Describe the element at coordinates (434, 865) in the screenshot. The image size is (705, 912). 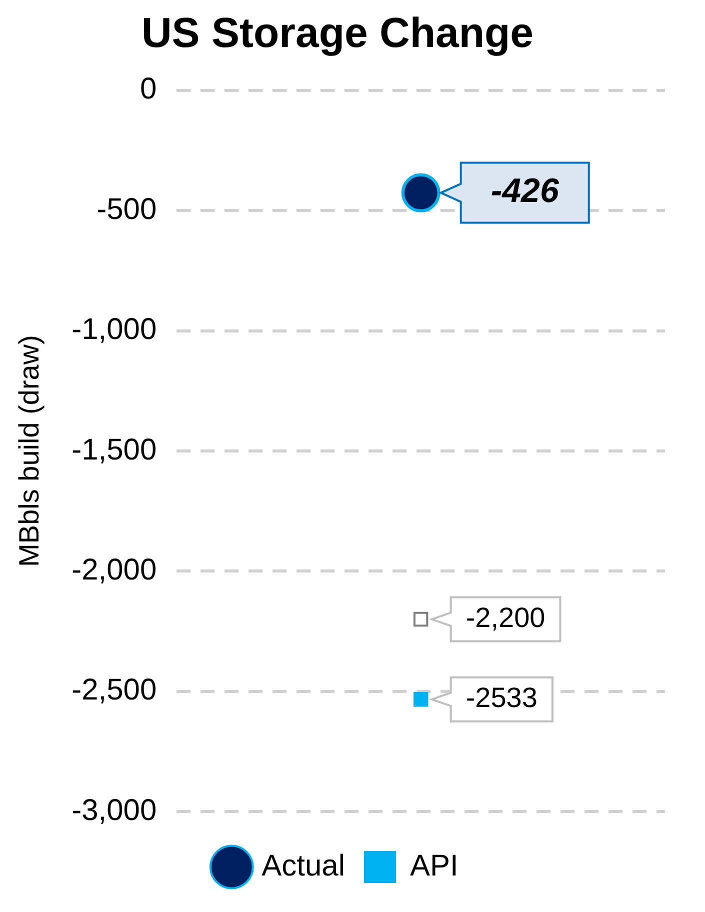
I see `legend-label: API` at that location.